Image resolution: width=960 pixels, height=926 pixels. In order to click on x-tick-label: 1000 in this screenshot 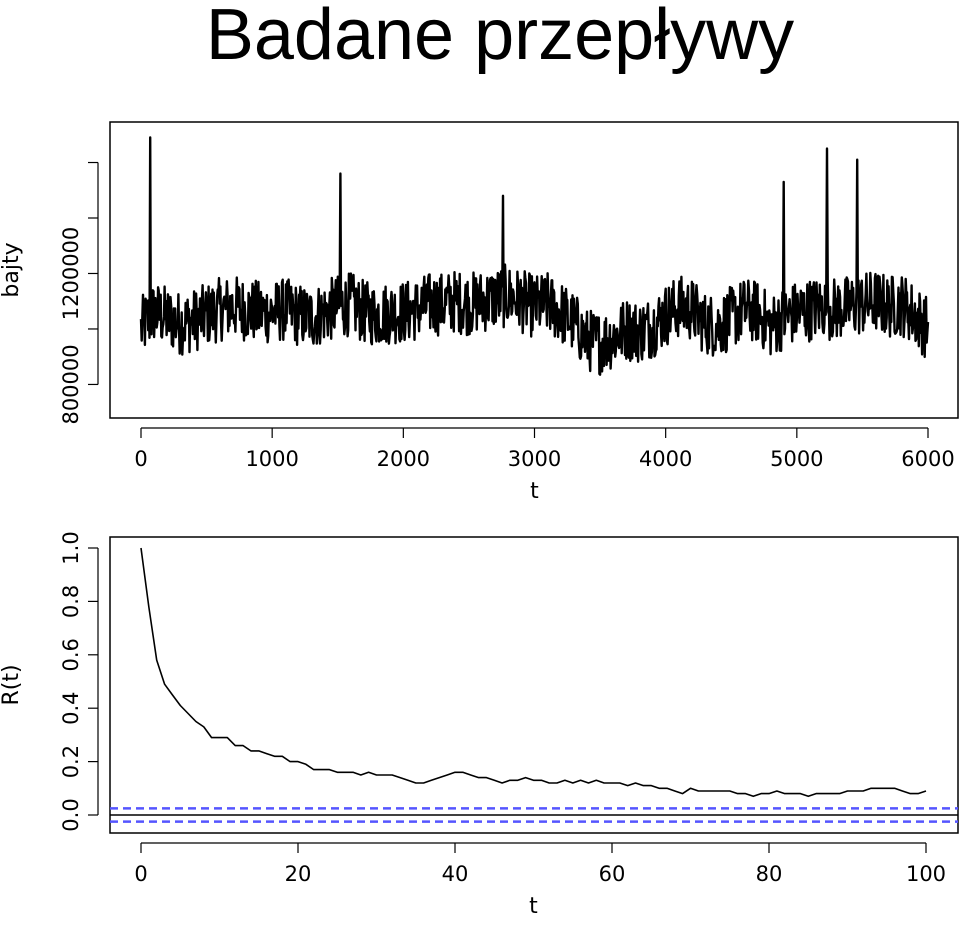, I will do `click(271, 459)`.